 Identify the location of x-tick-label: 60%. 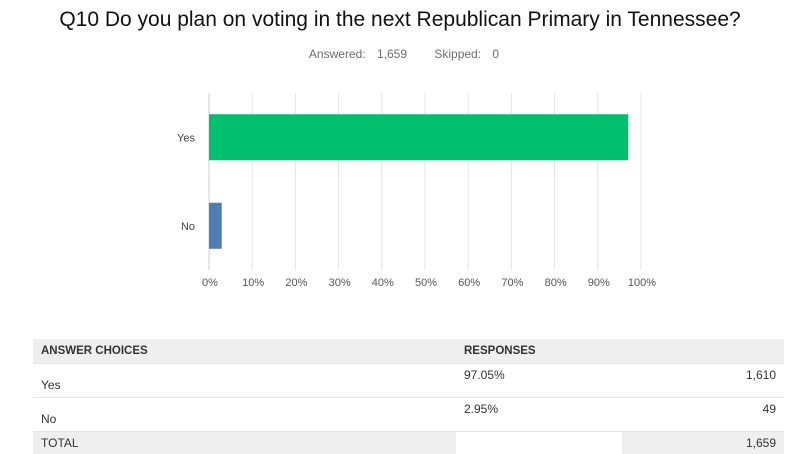
(469, 283).